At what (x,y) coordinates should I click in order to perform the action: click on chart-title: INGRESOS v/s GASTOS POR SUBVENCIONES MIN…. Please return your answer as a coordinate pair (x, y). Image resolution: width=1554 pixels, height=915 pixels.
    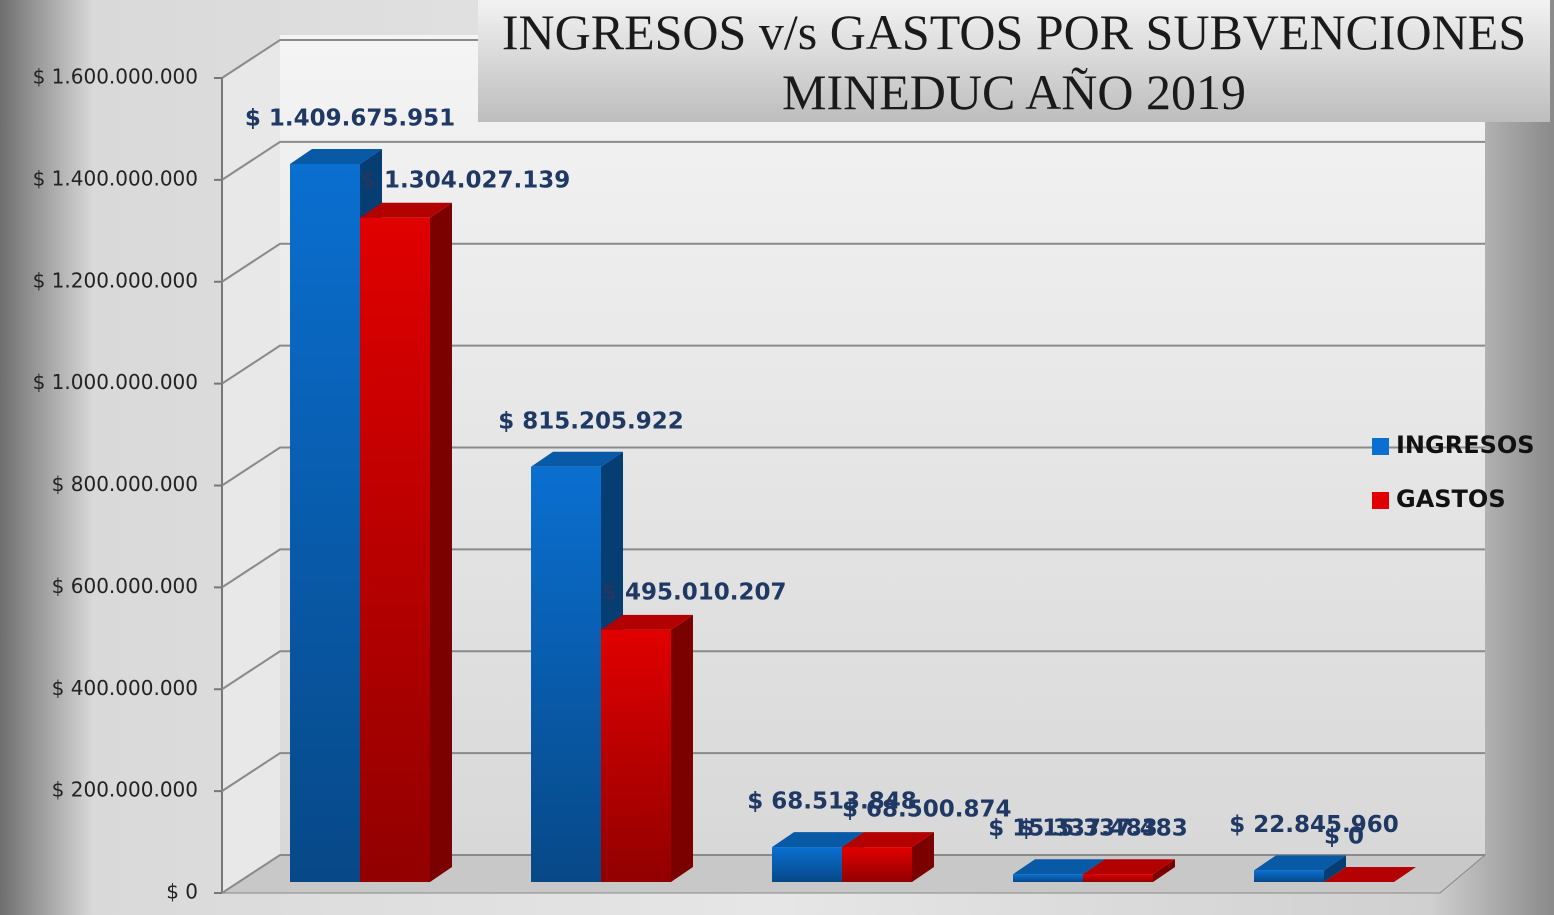
    Looking at the image, I should click on (1014, 61).